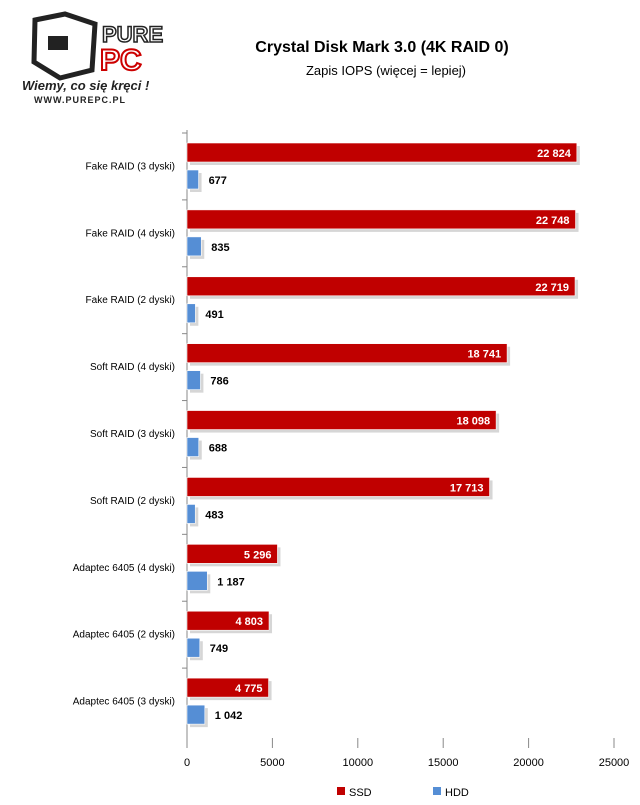 This screenshot has height=805, width=640. Describe the element at coordinates (132, 501) in the screenshot. I see `category-label: Soft RAID (2 dyski)` at that location.